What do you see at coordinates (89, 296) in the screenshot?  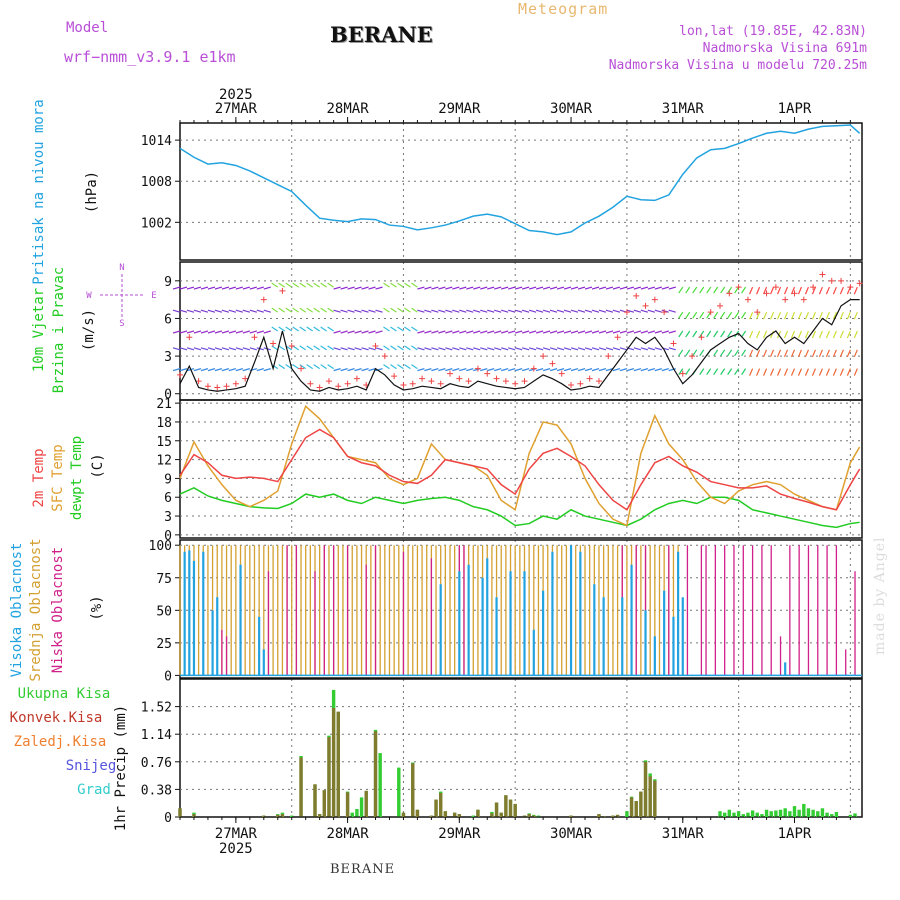 I see `compass-w: W` at bounding box center [89, 296].